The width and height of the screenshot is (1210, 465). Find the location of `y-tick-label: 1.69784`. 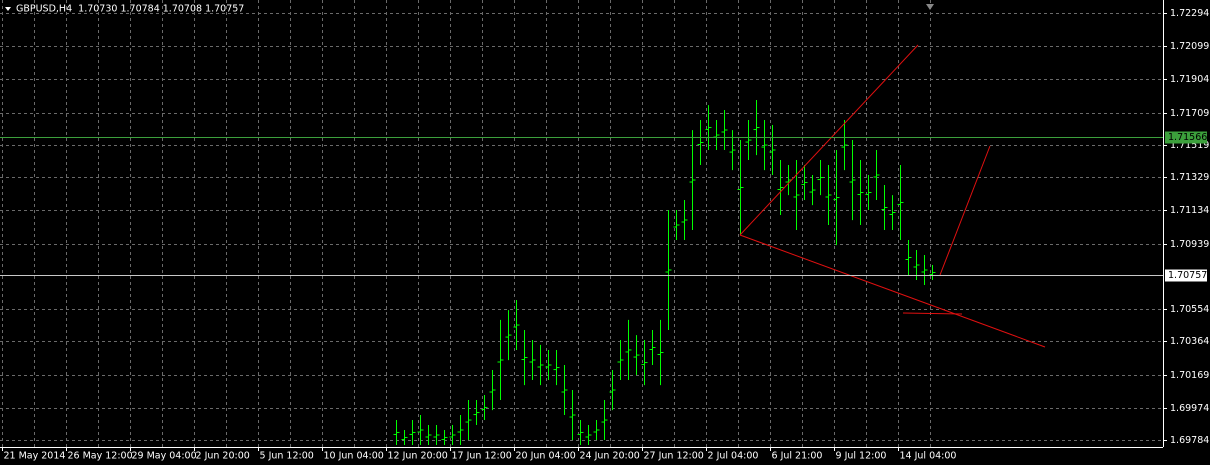

y-tick-label: 1.69784 is located at coordinates (1189, 440).